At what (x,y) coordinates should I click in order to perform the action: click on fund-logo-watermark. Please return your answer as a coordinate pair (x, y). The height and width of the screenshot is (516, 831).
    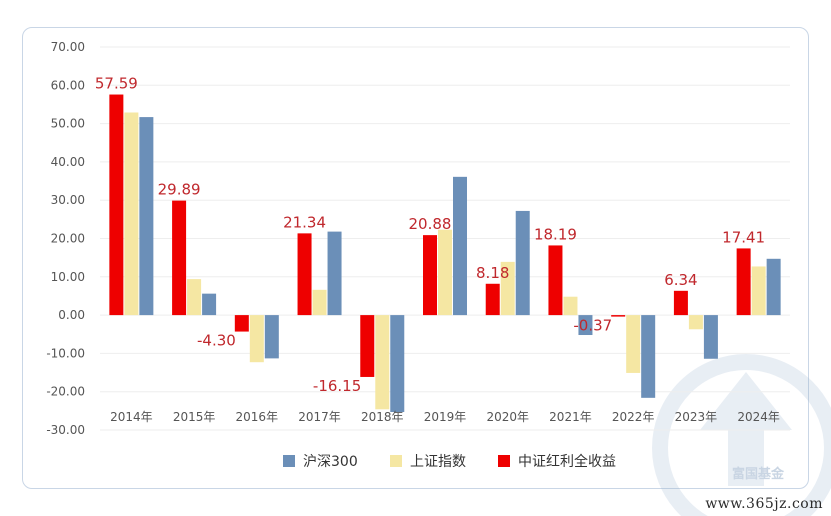
    Looking at the image, I should click on (741, 435).